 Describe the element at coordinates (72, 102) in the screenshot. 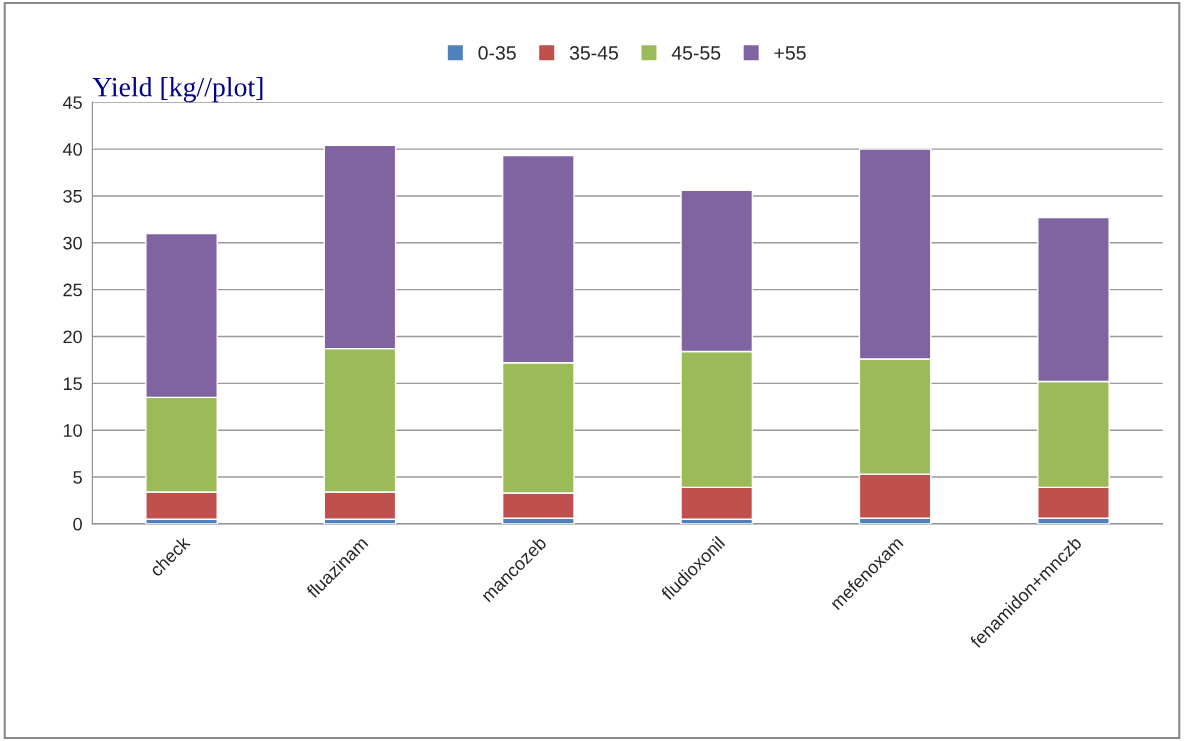

I see `y-tick-label: 45` at that location.